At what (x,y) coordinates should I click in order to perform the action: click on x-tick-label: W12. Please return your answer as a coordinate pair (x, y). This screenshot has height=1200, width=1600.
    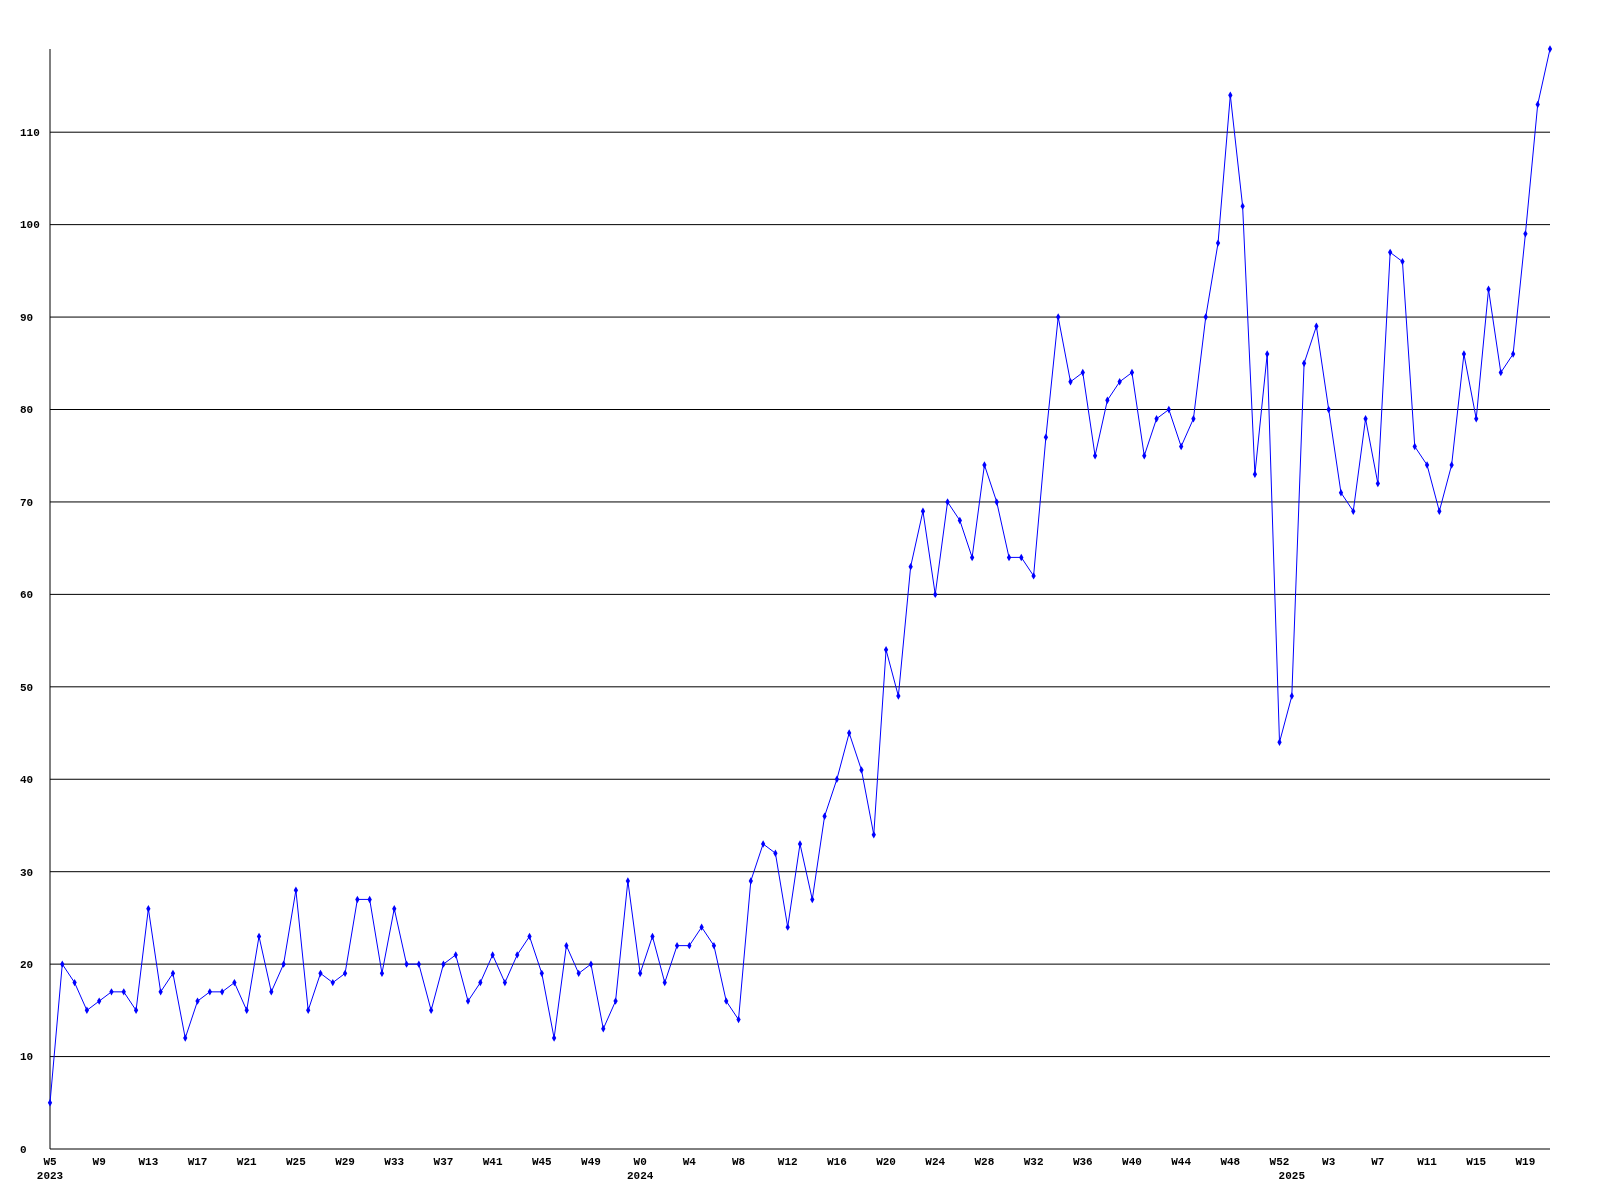
    Looking at the image, I should click on (787, 1162).